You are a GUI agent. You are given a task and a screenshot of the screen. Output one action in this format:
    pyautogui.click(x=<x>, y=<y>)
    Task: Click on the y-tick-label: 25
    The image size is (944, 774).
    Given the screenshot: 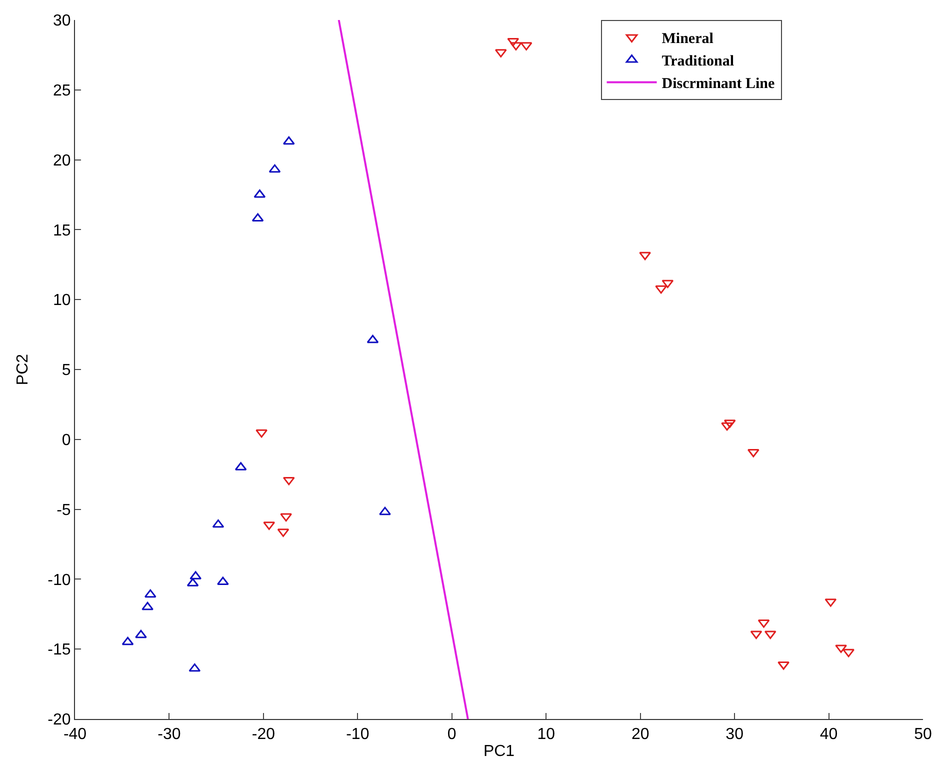 What is the action you would take?
    pyautogui.click(x=62, y=91)
    